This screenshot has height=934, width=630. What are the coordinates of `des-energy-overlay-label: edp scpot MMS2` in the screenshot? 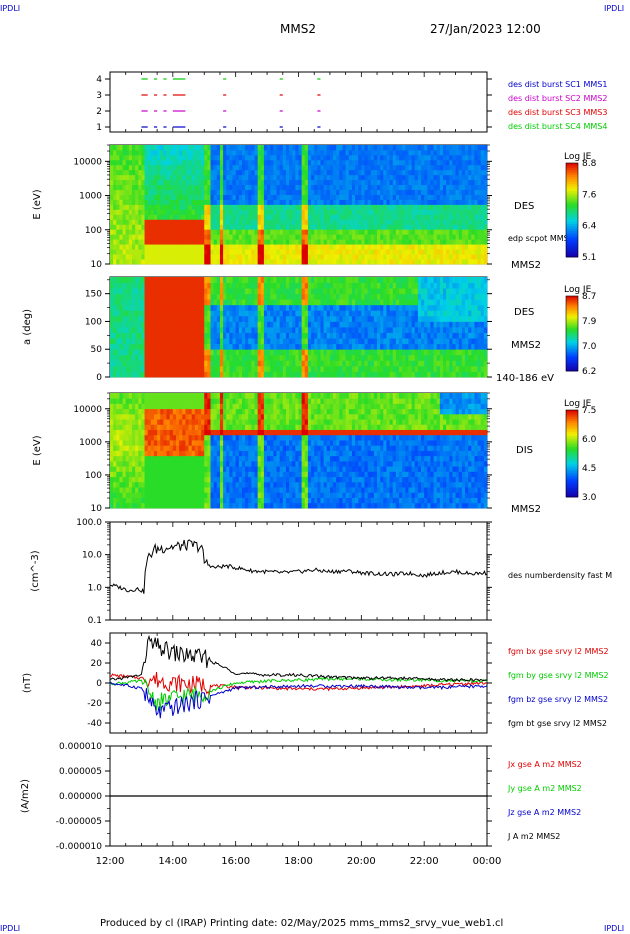 It's located at (541, 238).